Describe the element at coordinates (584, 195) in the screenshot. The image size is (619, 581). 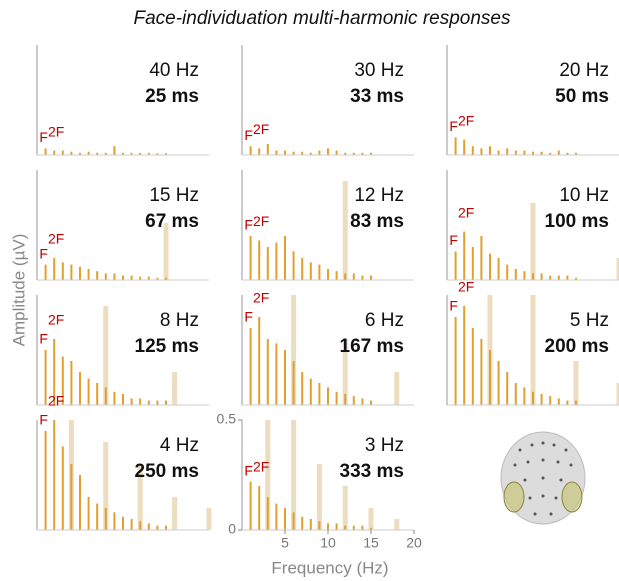
I see `panel-frequency: 10 Hz` at that location.